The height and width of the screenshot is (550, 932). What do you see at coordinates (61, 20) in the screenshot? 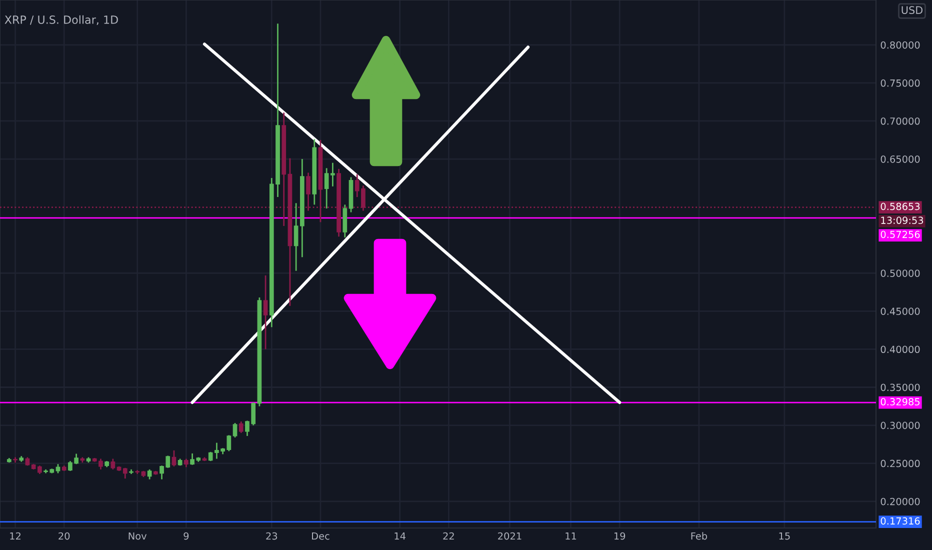
I see `text: XRP / U.S. Dollar, 1D` at bounding box center [61, 20].